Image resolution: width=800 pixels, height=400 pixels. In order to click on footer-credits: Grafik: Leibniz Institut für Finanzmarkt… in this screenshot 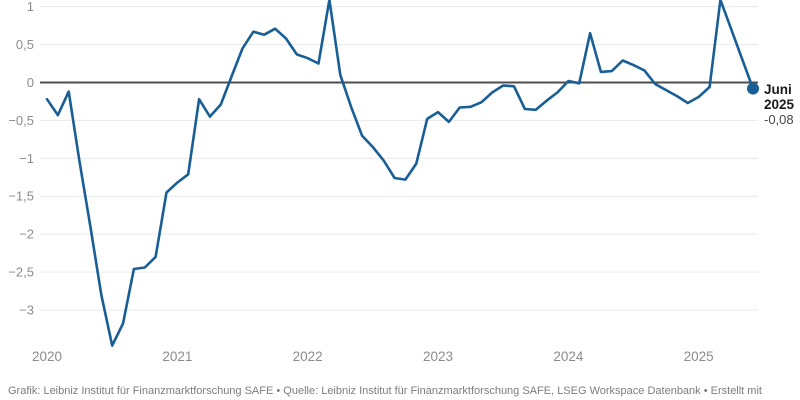, I will do `click(385, 391)`.